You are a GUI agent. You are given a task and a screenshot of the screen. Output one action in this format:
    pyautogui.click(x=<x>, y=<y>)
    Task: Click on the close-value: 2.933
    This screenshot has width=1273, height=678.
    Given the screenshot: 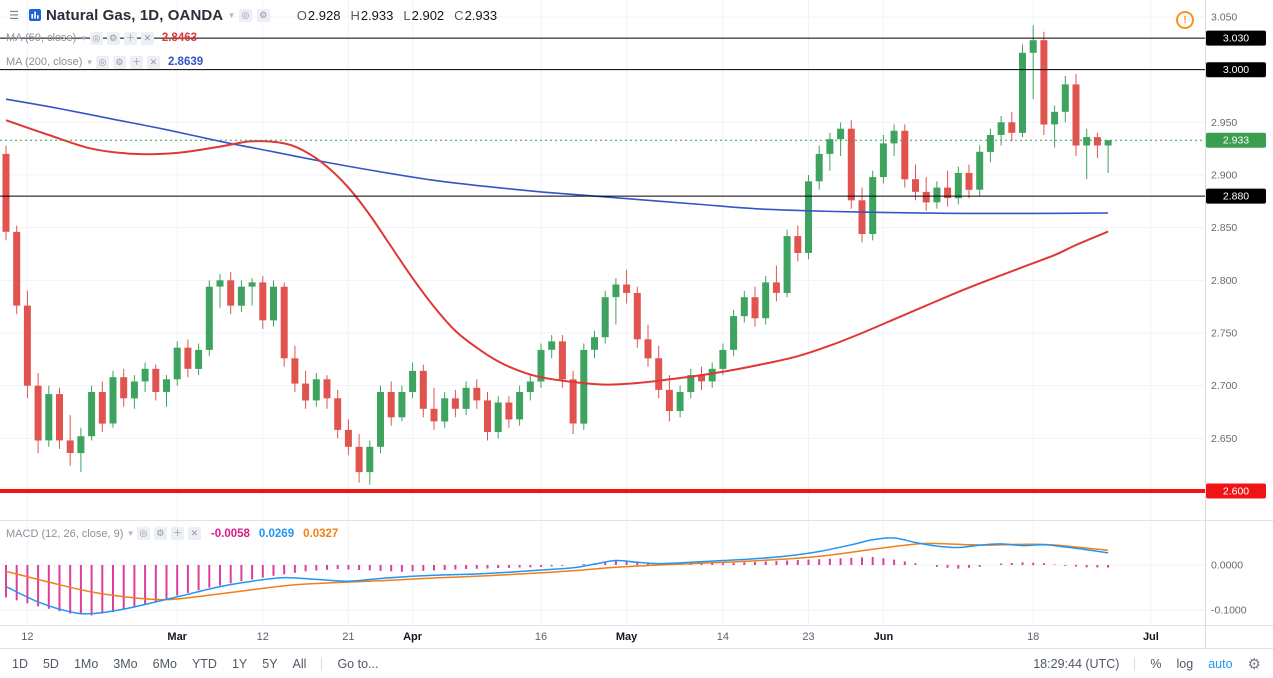 What is the action you would take?
    pyautogui.click(x=481, y=15)
    